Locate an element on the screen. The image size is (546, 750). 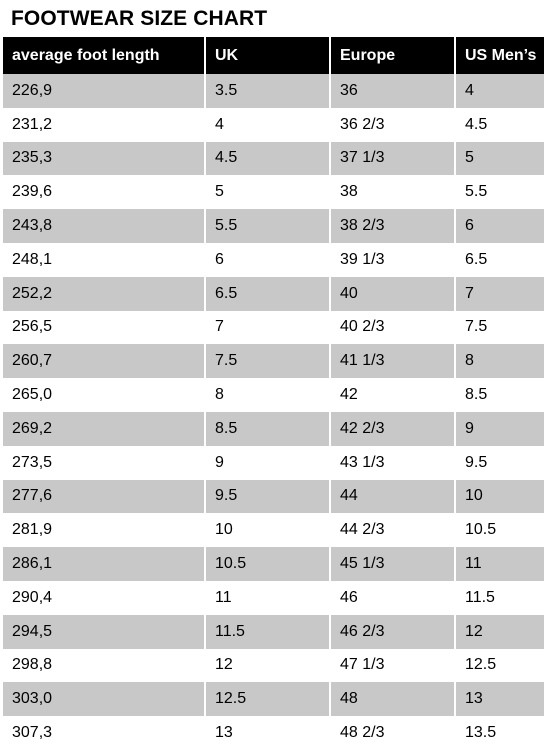
cell-us-mens-size: 8 is located at coordinates (499, 361).